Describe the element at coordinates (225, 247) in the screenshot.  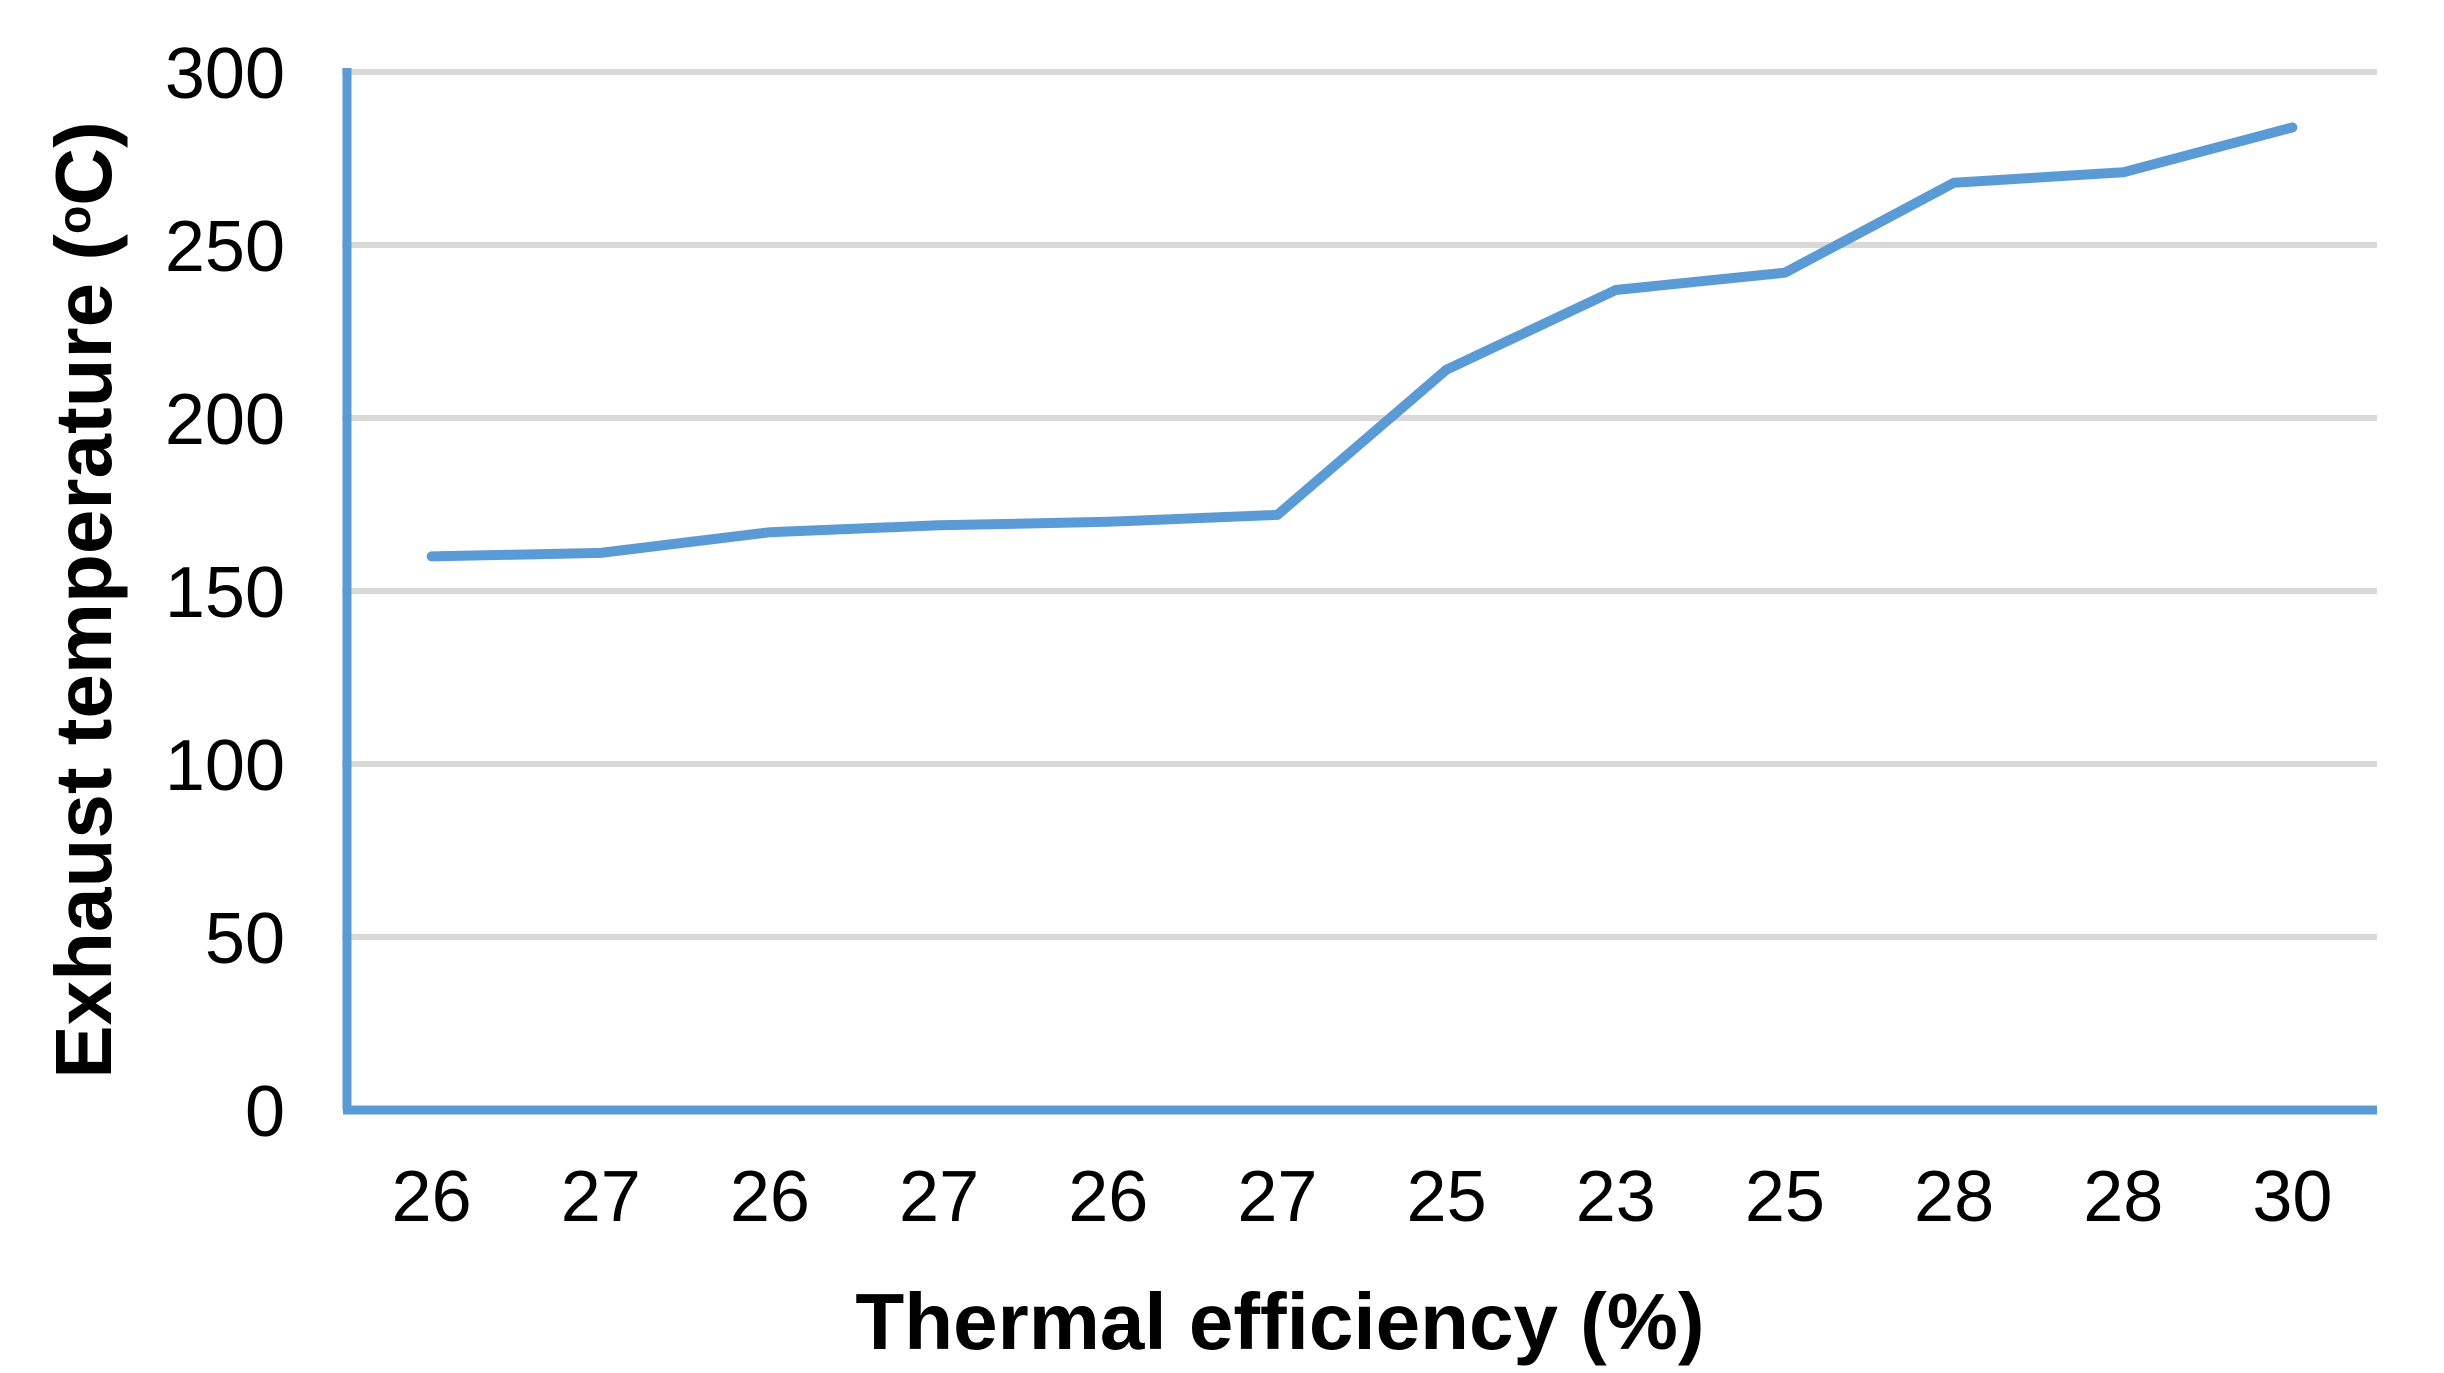
I see `y-tick-label: 250` at that location.